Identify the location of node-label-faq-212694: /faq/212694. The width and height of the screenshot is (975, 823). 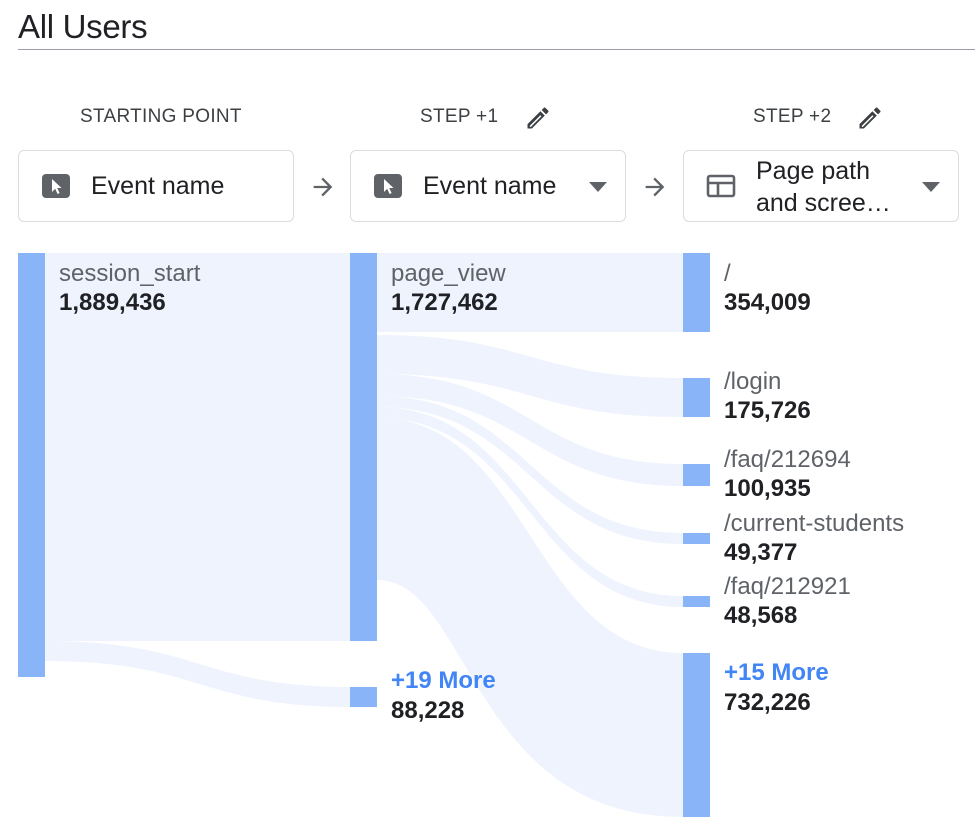
(787, 459).